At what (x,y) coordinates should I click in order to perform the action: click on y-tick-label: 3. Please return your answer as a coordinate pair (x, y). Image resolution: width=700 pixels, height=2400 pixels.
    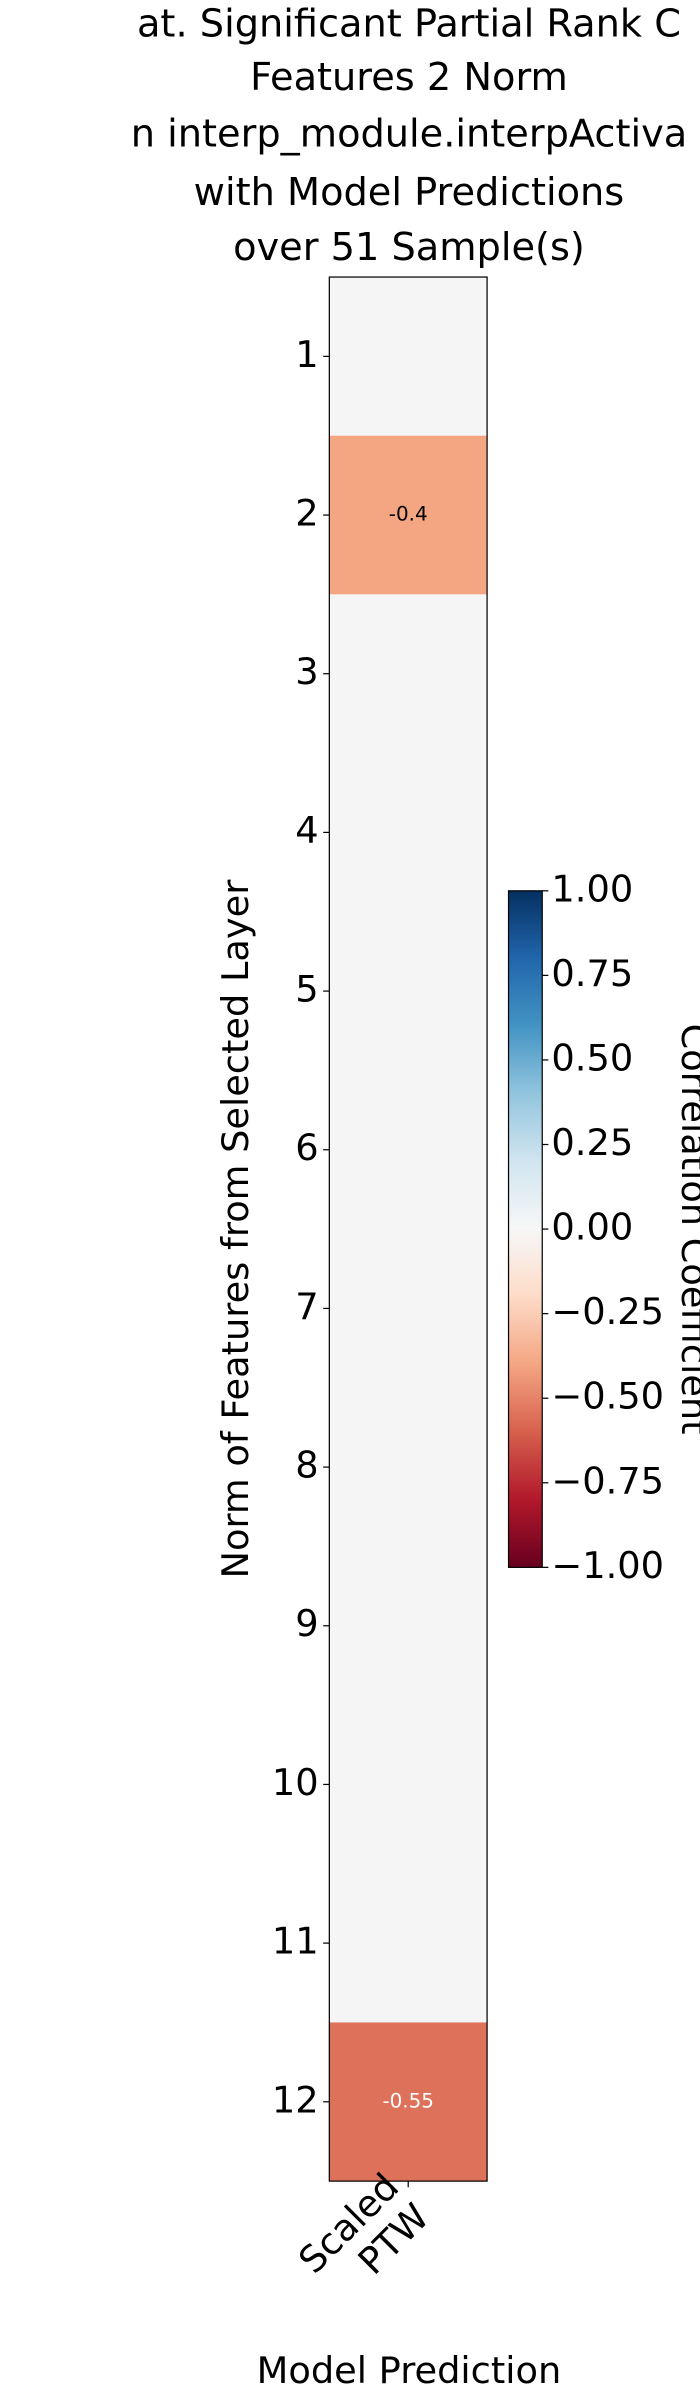
    Looking at the image, I should click on (306, 671).